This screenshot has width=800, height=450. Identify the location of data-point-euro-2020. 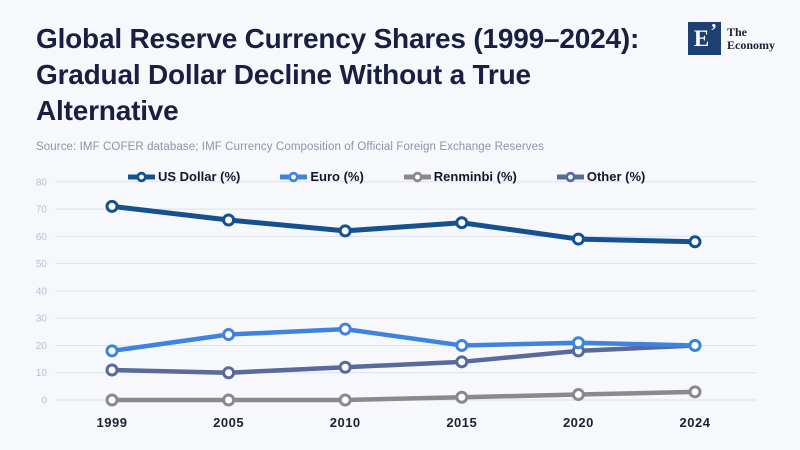
(578, 343).